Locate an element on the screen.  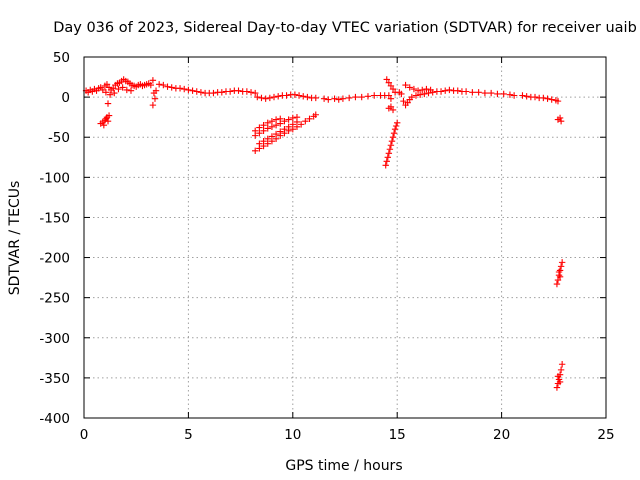
y-tick-label: -50 is located at coordinates (59, 138).